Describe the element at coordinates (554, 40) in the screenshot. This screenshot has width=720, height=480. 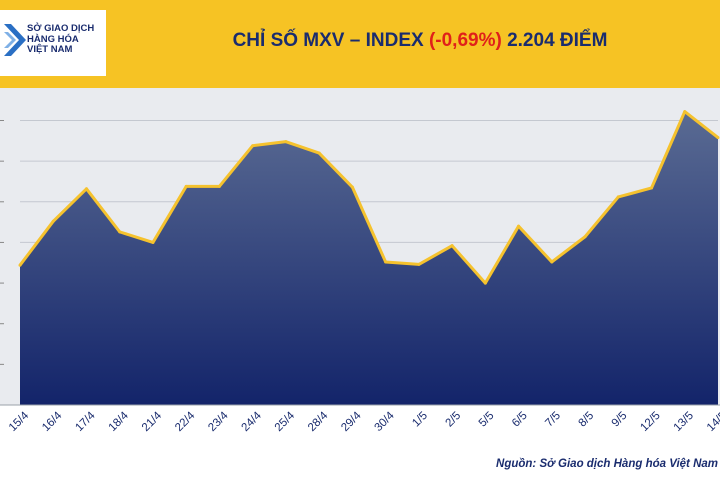
I see `title-suffix: 2.204 ĐIỂM` at that location.